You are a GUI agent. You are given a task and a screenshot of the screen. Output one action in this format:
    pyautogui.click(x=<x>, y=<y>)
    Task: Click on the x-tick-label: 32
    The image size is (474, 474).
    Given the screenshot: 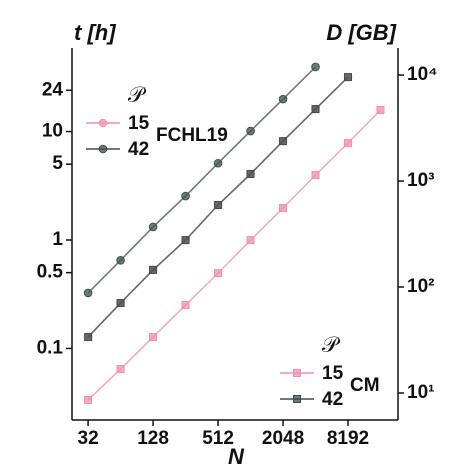 What is the action you would take?
    pyautogui.click(x=88, y=438)
    